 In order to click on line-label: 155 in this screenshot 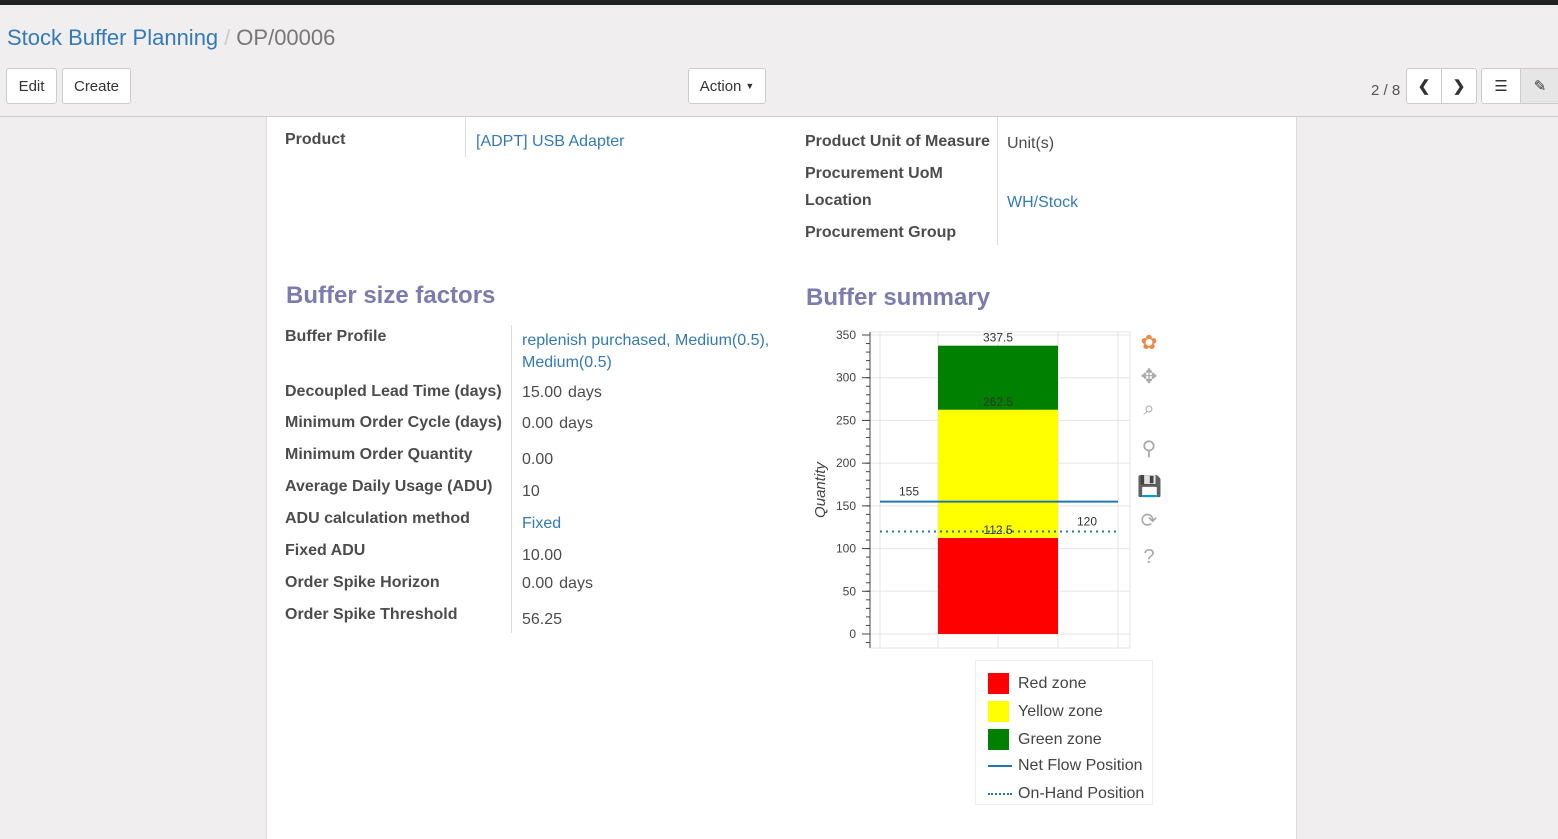, I will do `click(909, 492)`.